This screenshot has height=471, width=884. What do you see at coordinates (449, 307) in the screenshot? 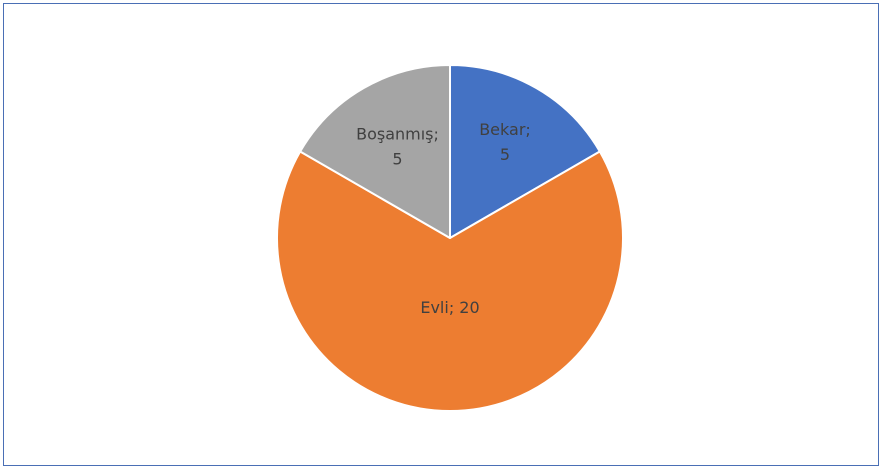
I see `data-label-evli: Evli; 20` at bounding box center [449, 307].